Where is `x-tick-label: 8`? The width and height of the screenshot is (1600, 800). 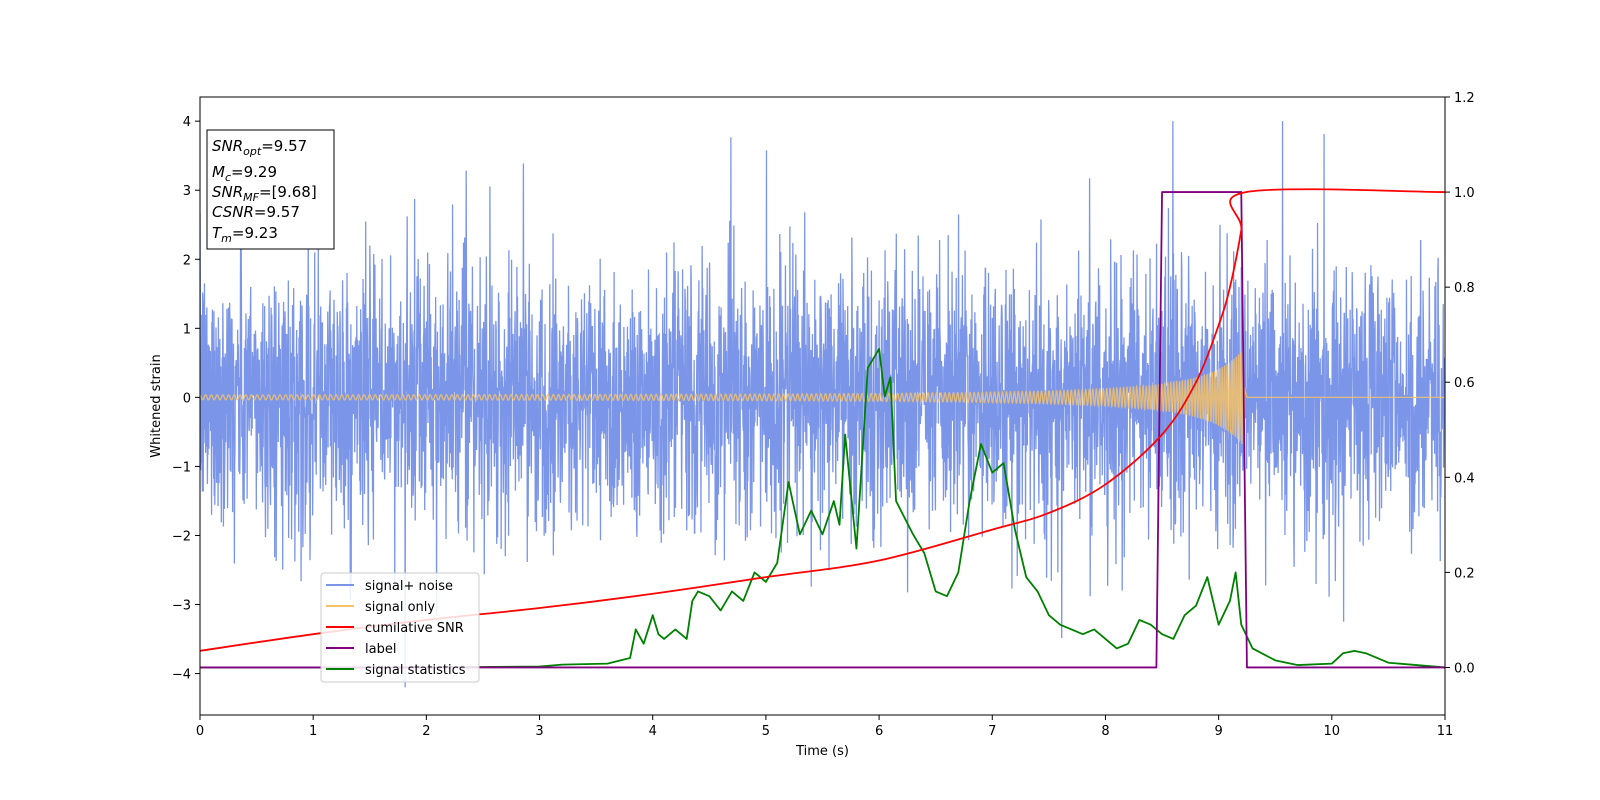 x-tick-label: 8 is located at coordinates (1105, 731).